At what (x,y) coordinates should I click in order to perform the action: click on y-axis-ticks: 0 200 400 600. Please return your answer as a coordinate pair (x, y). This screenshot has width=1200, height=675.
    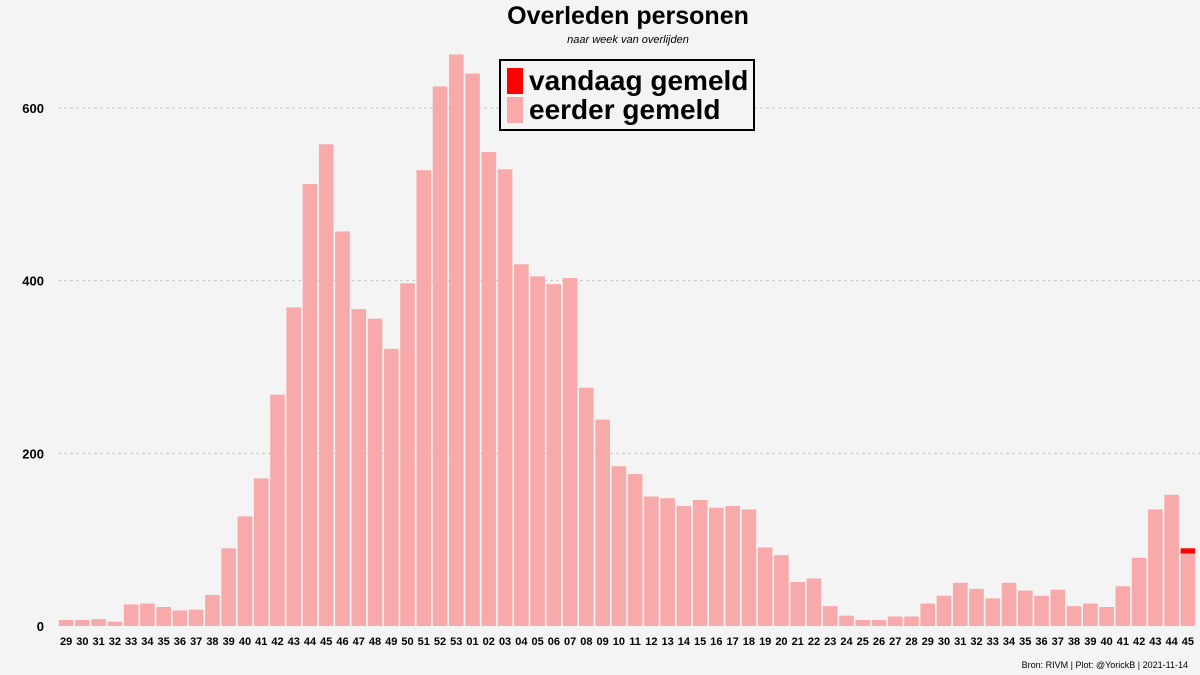
    Looking at the image, I should click on (33, 367).